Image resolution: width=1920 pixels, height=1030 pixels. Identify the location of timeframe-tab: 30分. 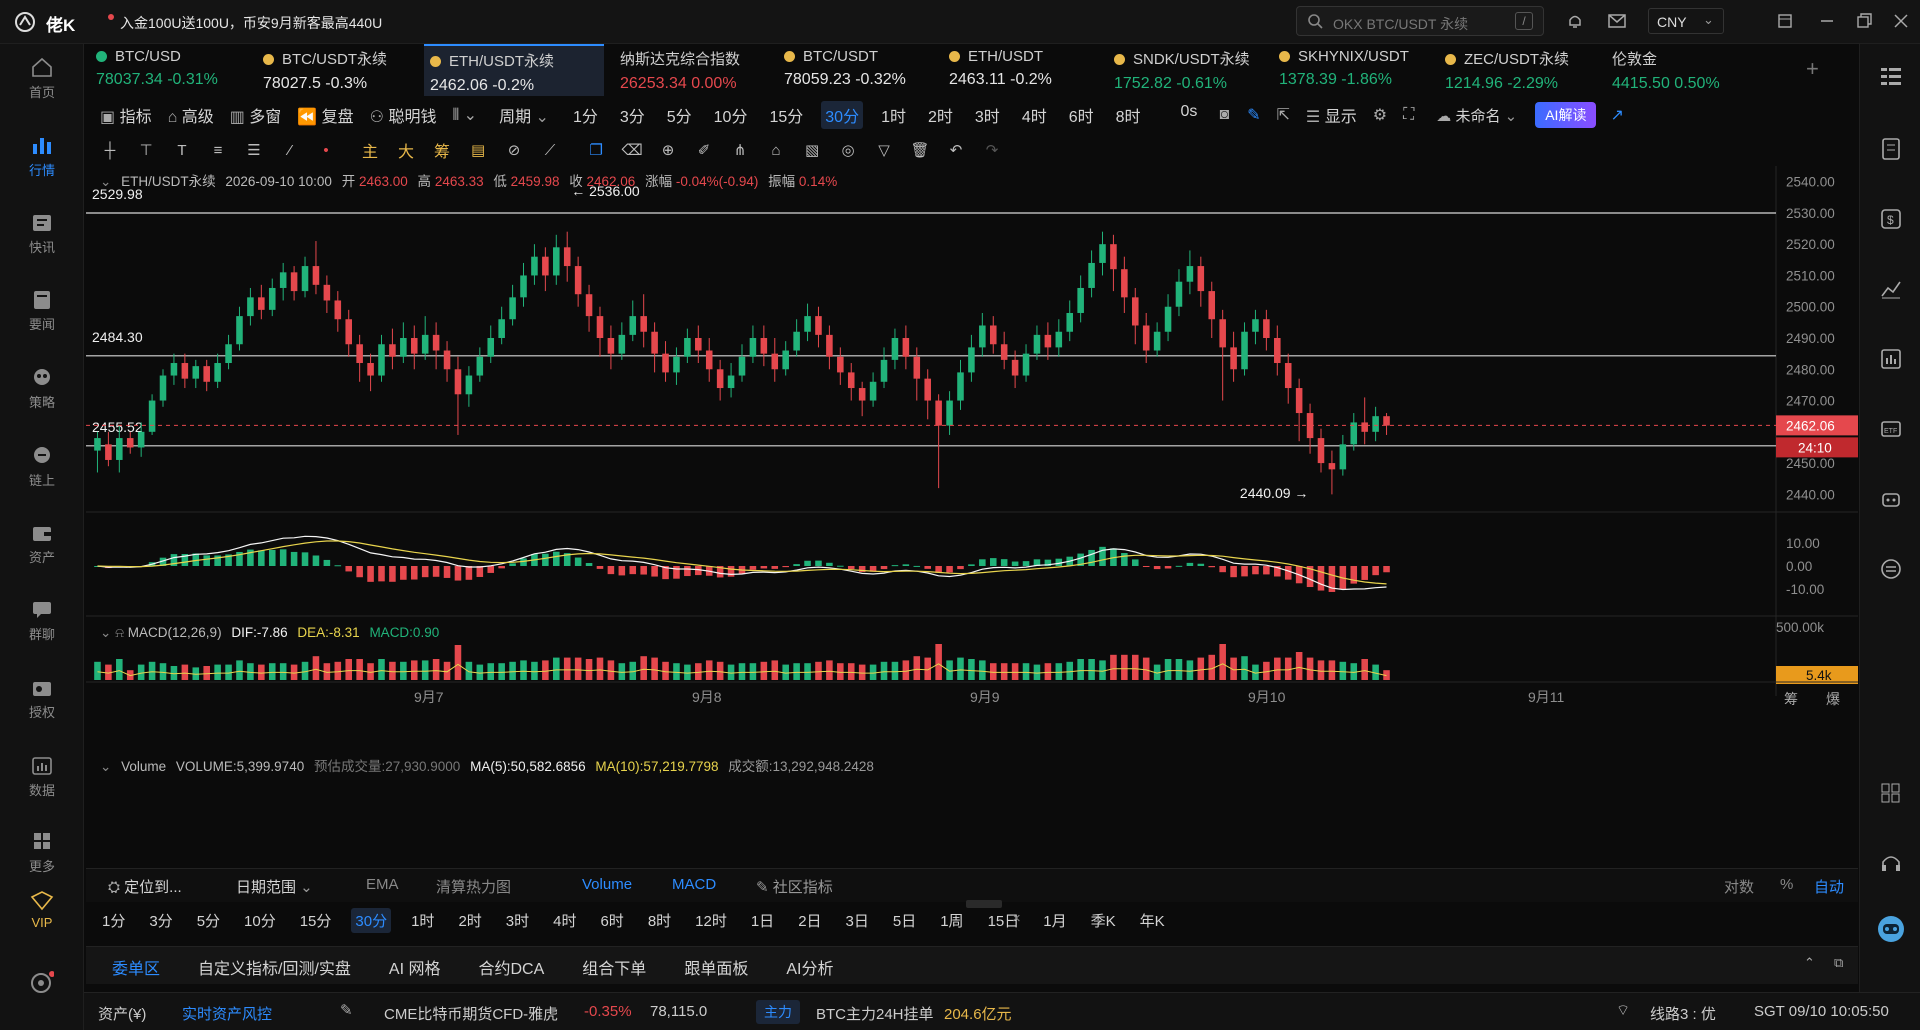
(842, 115).